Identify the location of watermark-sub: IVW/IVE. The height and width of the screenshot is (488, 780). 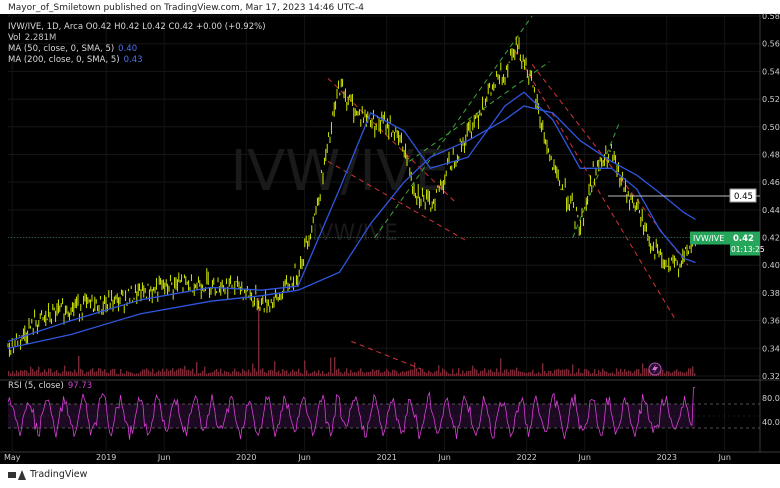
(355, 233).